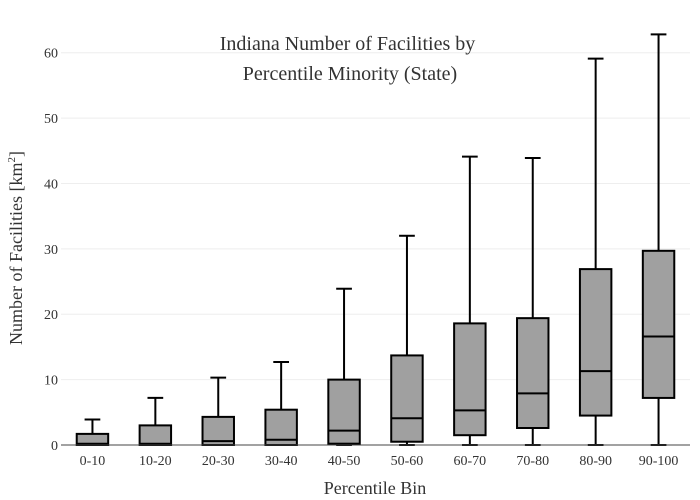 This screenshot has height=500, width=700. Describe the element at coordinates (595, 461) in the screenshot. I see `x-tick-label-80-90: 80-90` at that location.